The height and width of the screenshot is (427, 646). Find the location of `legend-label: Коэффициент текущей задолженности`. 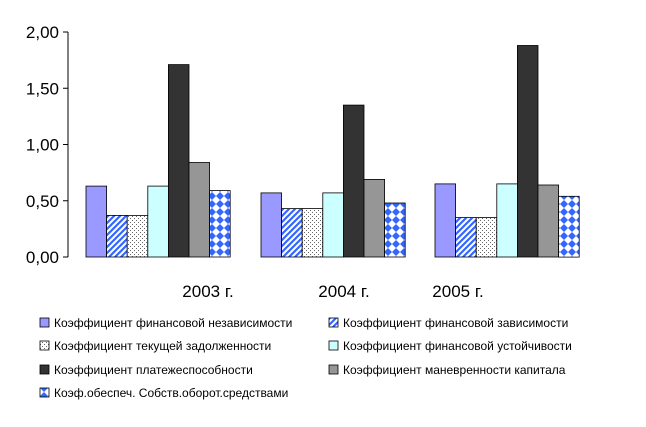

legend-label: Коэффициент текущей задолженности is located at coordinates (162, 346).